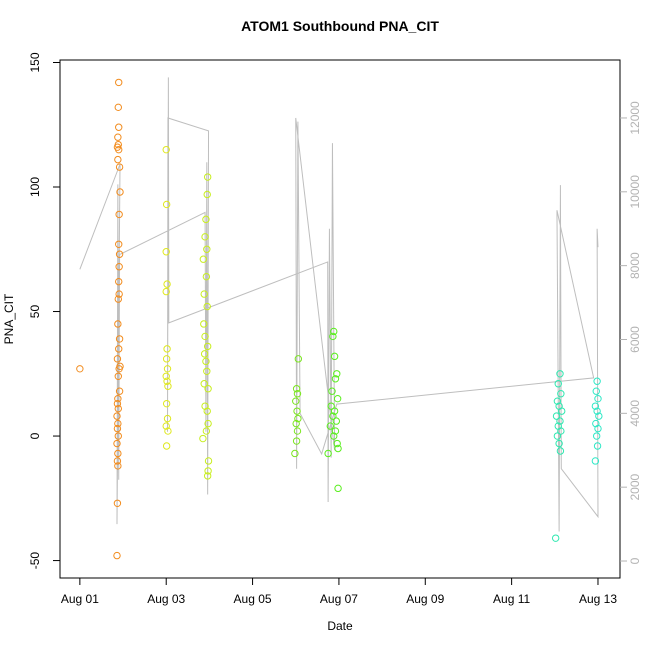 The image size is (650, 650). Describe the element at coordinates (635, 413) in the screenshot. I see `y2-tick-label: 4000` at that location.